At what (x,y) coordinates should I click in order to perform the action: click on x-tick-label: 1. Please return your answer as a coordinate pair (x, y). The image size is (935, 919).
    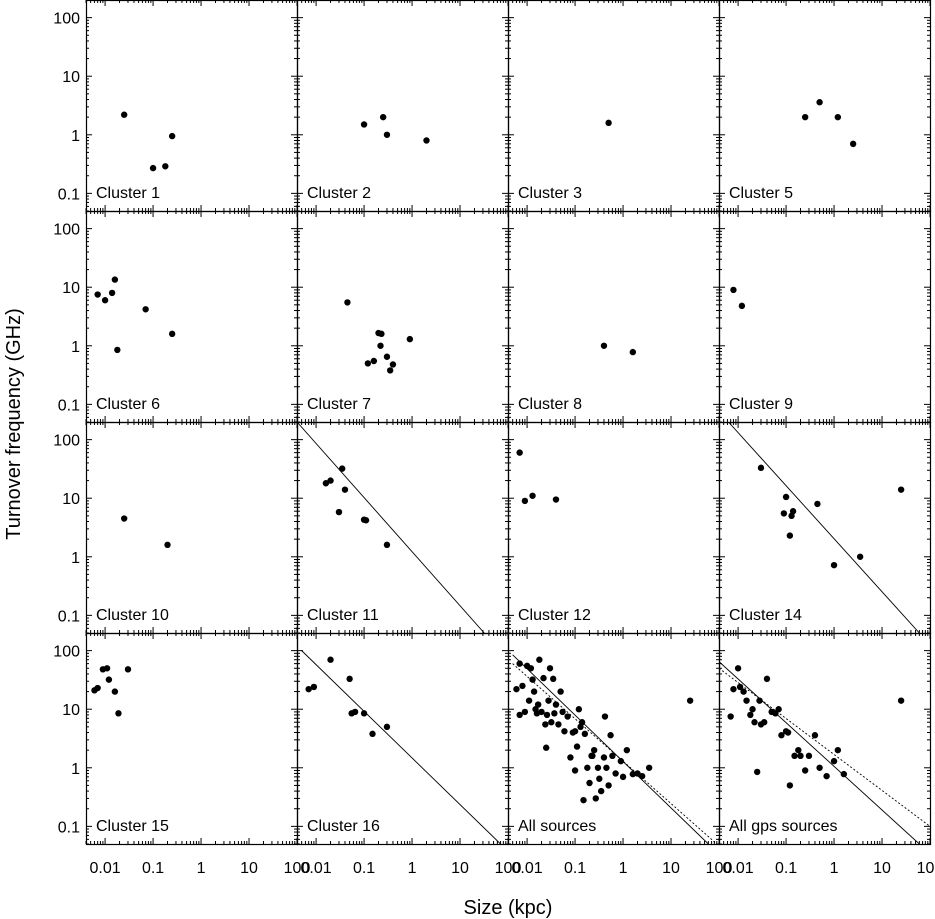
    Looking at the image, I should click on (412, 868).